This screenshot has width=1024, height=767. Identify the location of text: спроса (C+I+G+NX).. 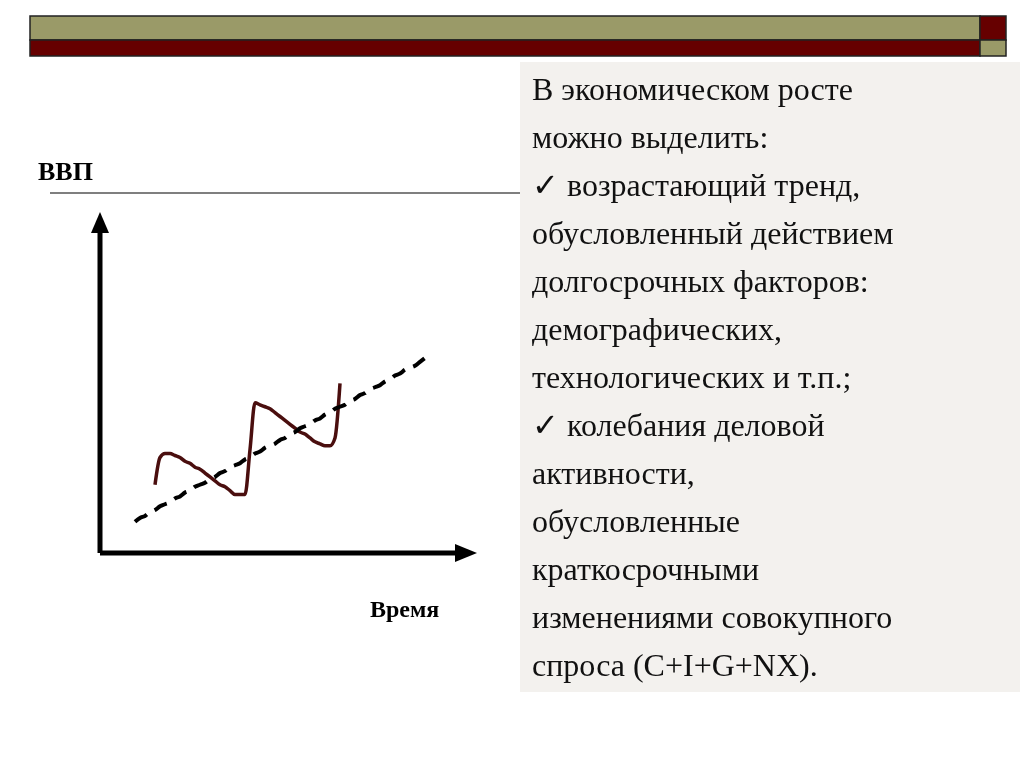
(675, 665).